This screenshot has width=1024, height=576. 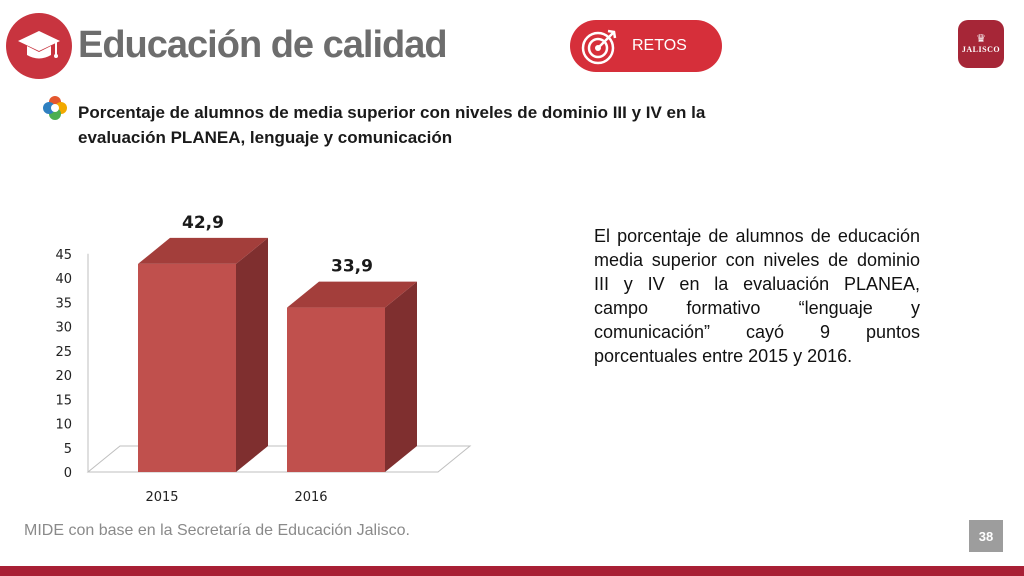 What do you see at coordinates (161, 497) in the screenshot?
I see `x-tick-label: 2015` at bounding box center [161, 497].